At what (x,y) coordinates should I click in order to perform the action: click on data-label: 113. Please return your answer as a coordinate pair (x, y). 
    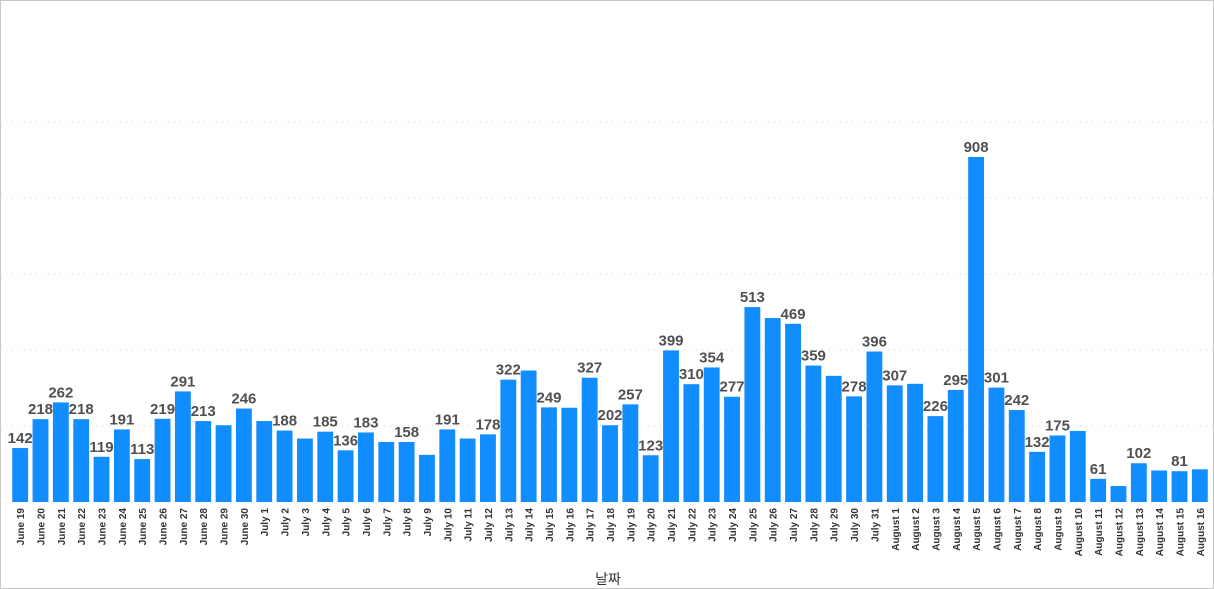
    Looking at the image, I should click on (142, 449).